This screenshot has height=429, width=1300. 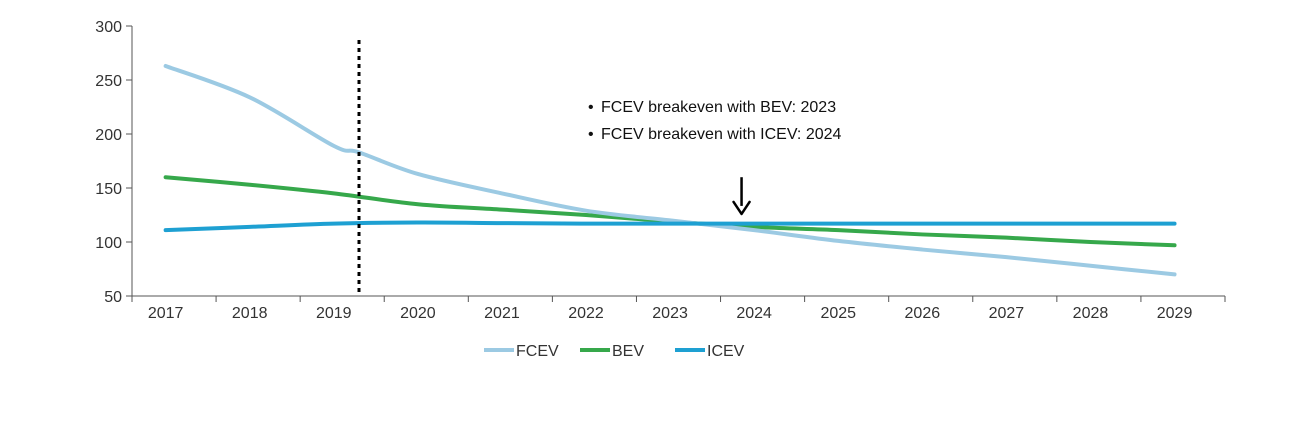 What do you see at coordinates (923, 313) in the screenshot?
I see `x-tick-label: 2026` at bounding box center [923, 313].